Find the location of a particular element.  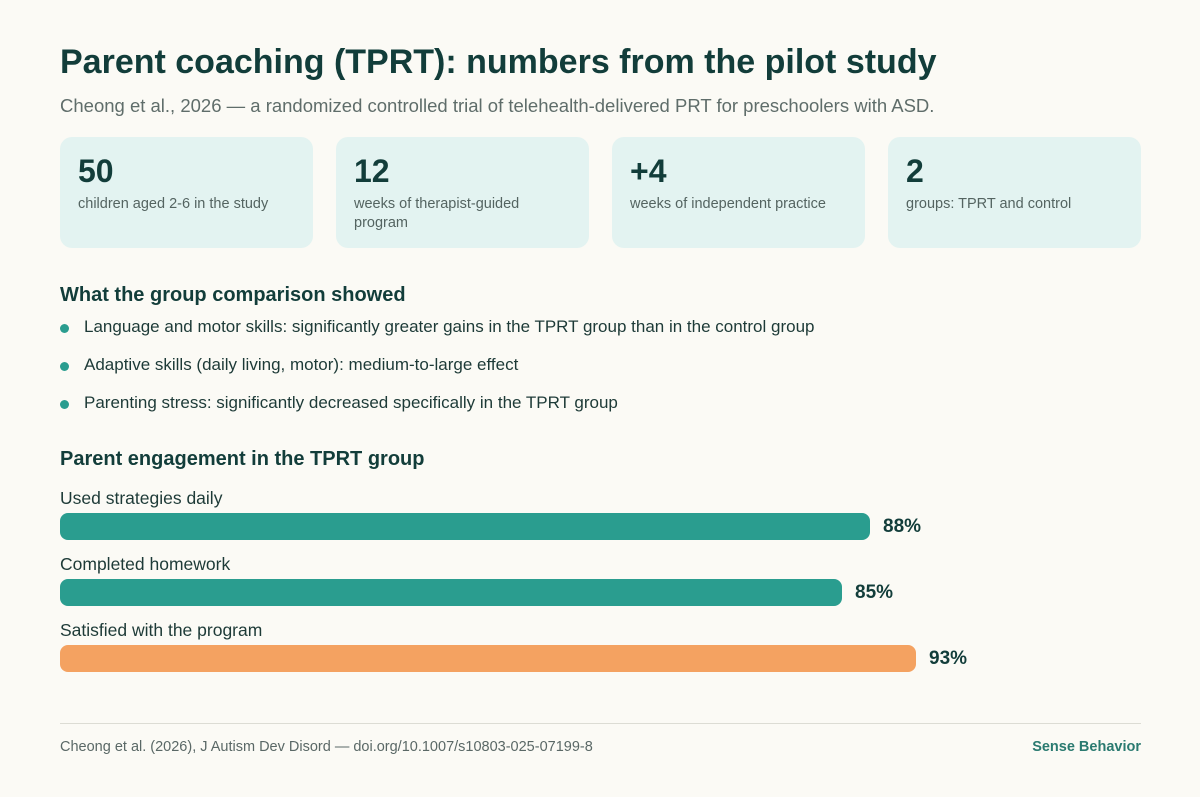

engagement-heading: Parent engagement in the TPRT group is located at coordinates (242, 459).